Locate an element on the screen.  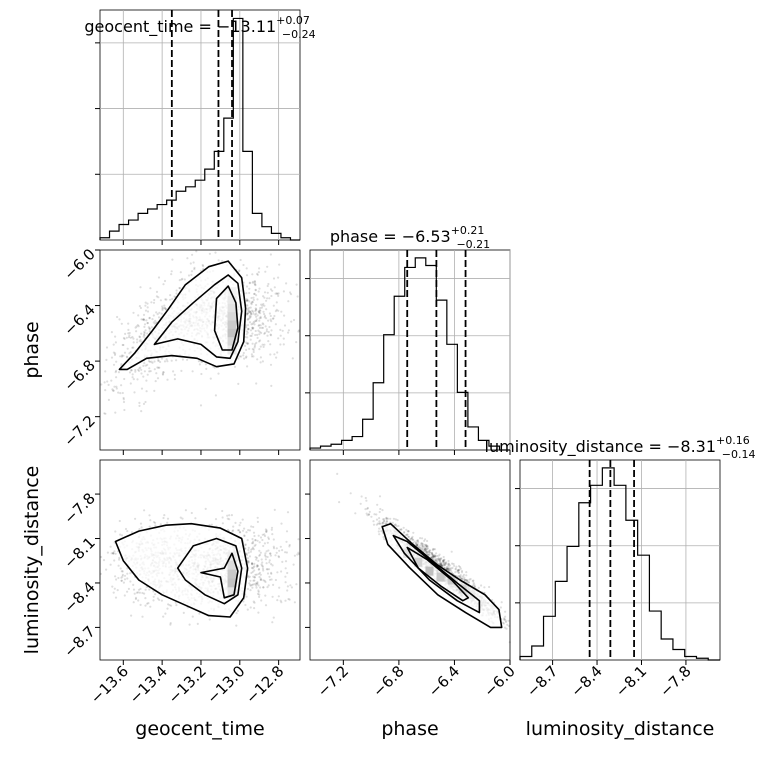
panel-phase-hist is located at coordinates (408, 352).